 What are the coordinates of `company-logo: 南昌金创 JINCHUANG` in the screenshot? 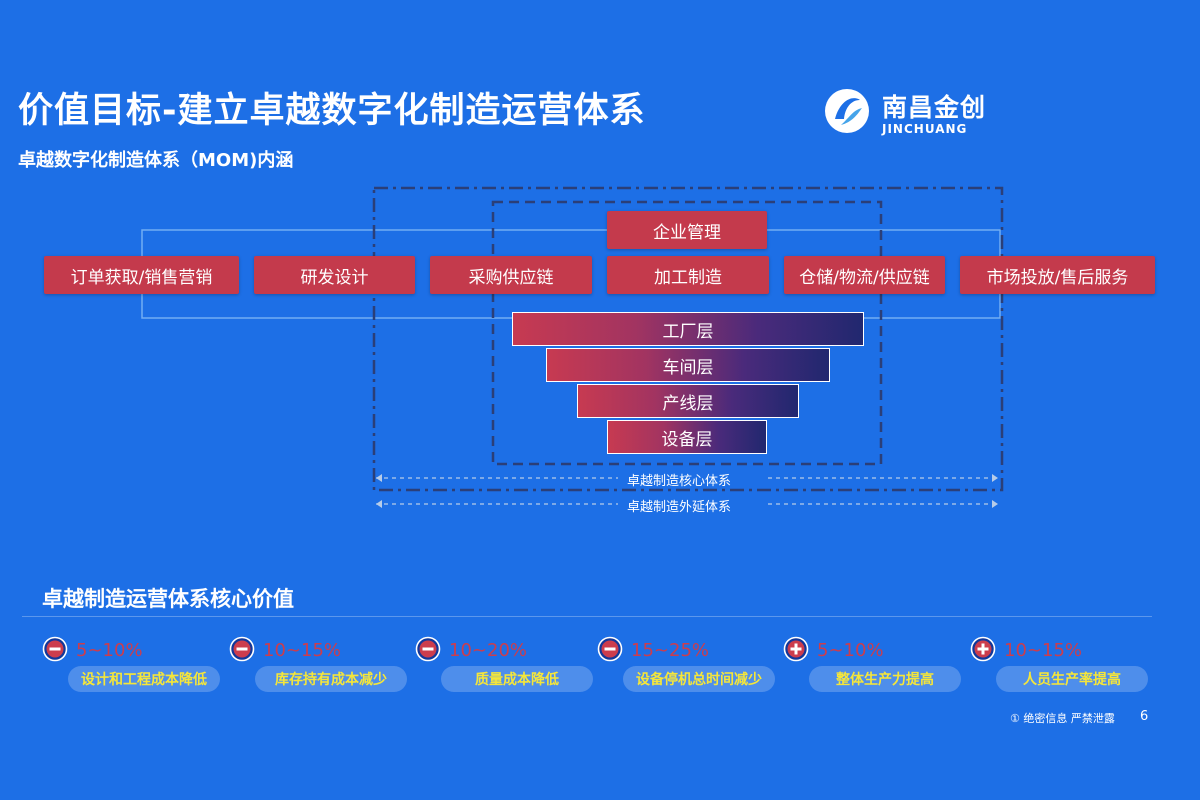 It's located at (912, 114).